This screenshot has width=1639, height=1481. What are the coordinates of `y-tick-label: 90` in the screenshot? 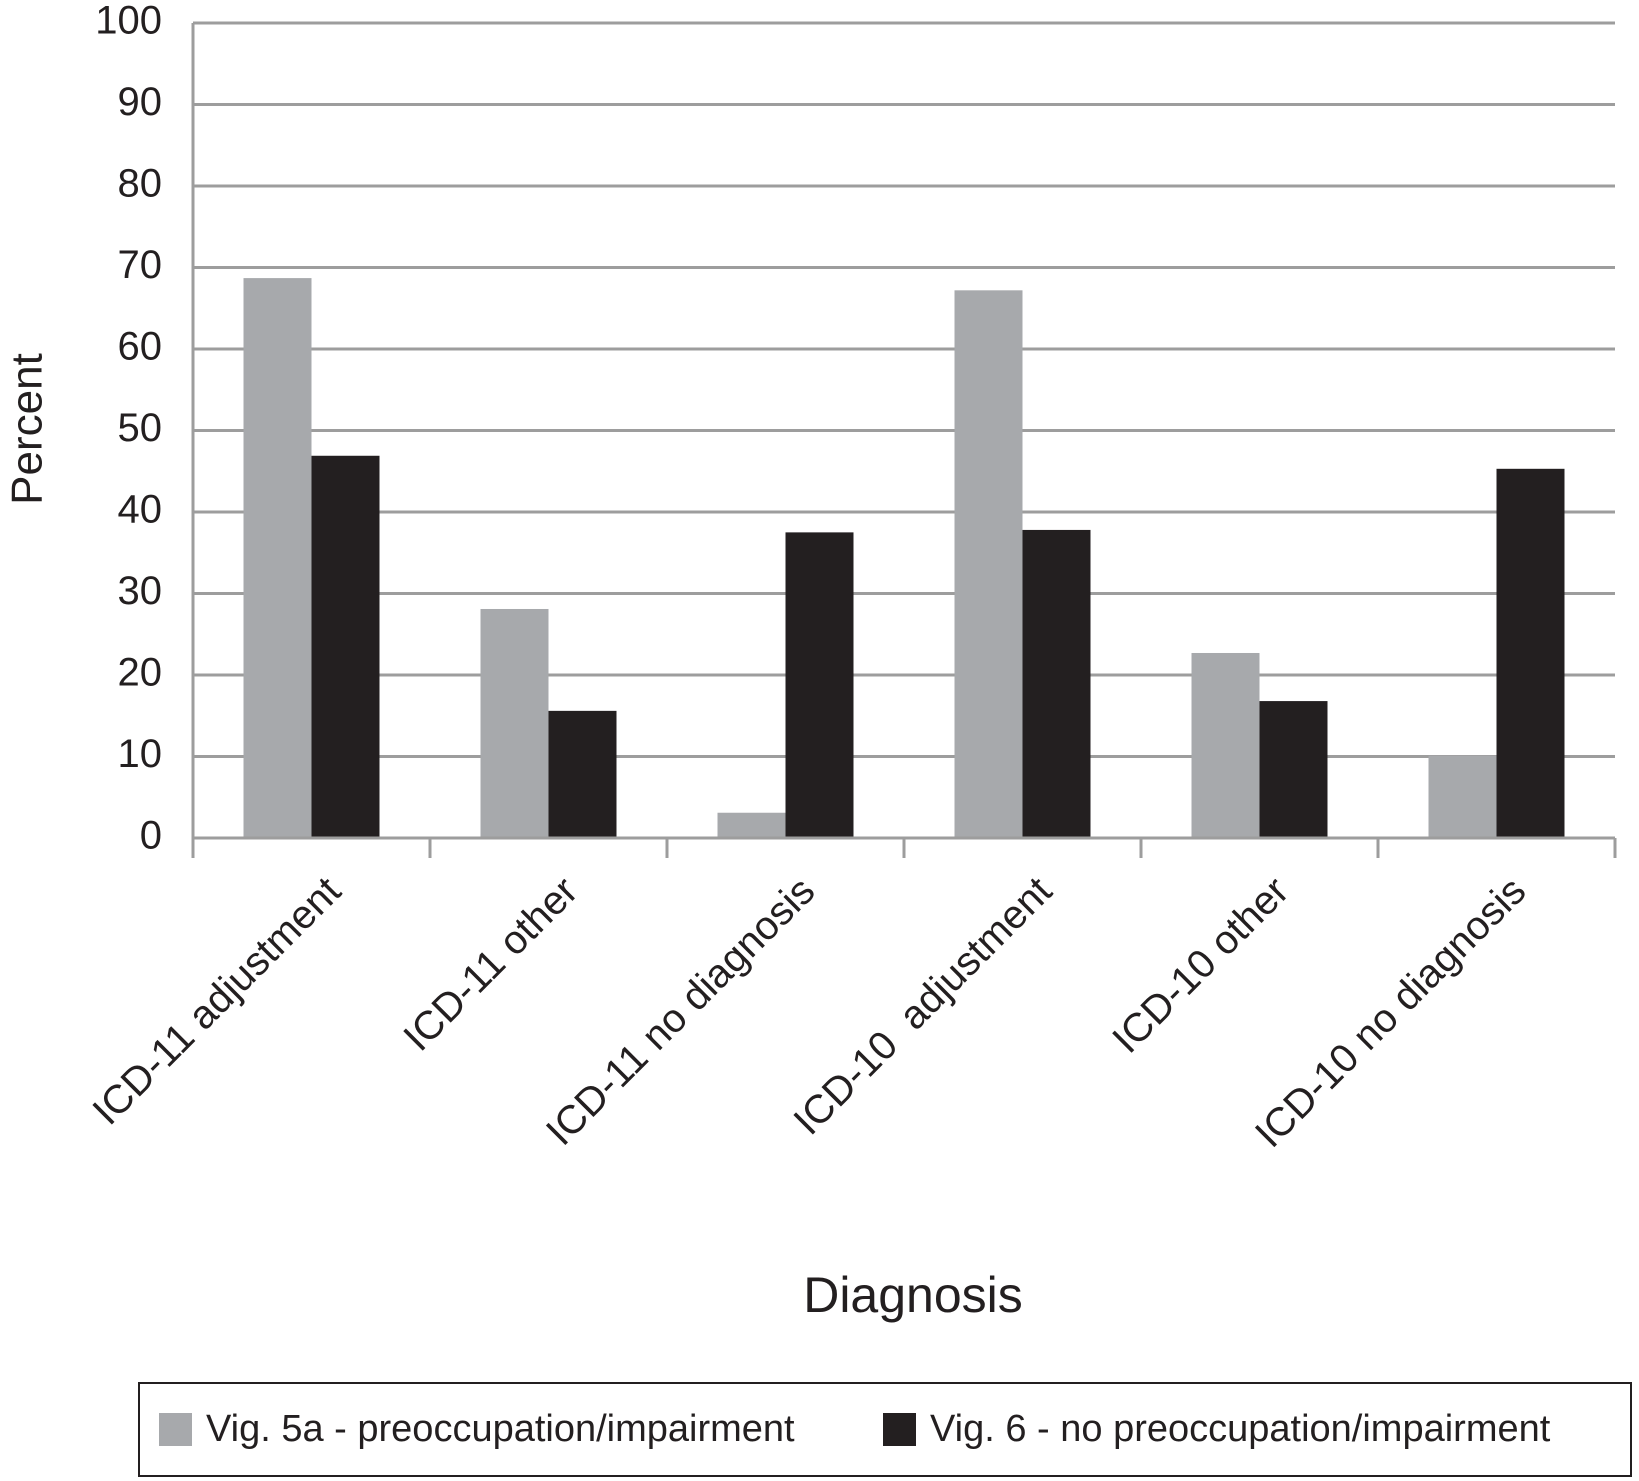 It's located at (140, 102).